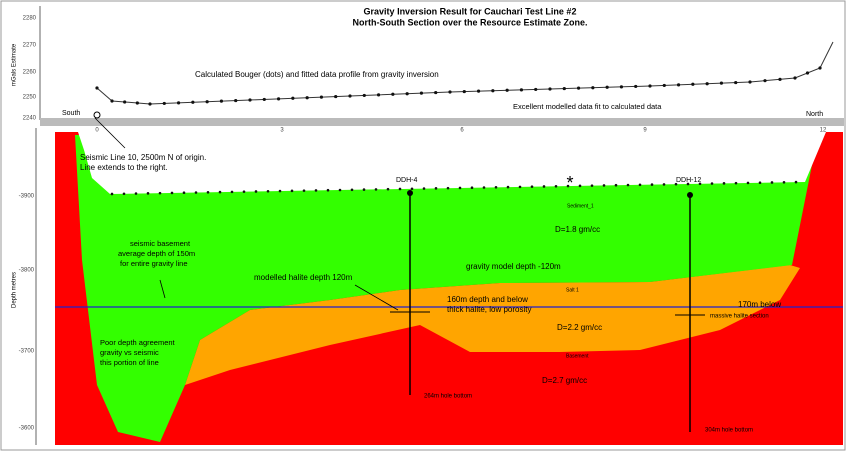 The height and width of the screenshot is (456, 846). I want to click on annotation: this portion of line, so click(129, 362).